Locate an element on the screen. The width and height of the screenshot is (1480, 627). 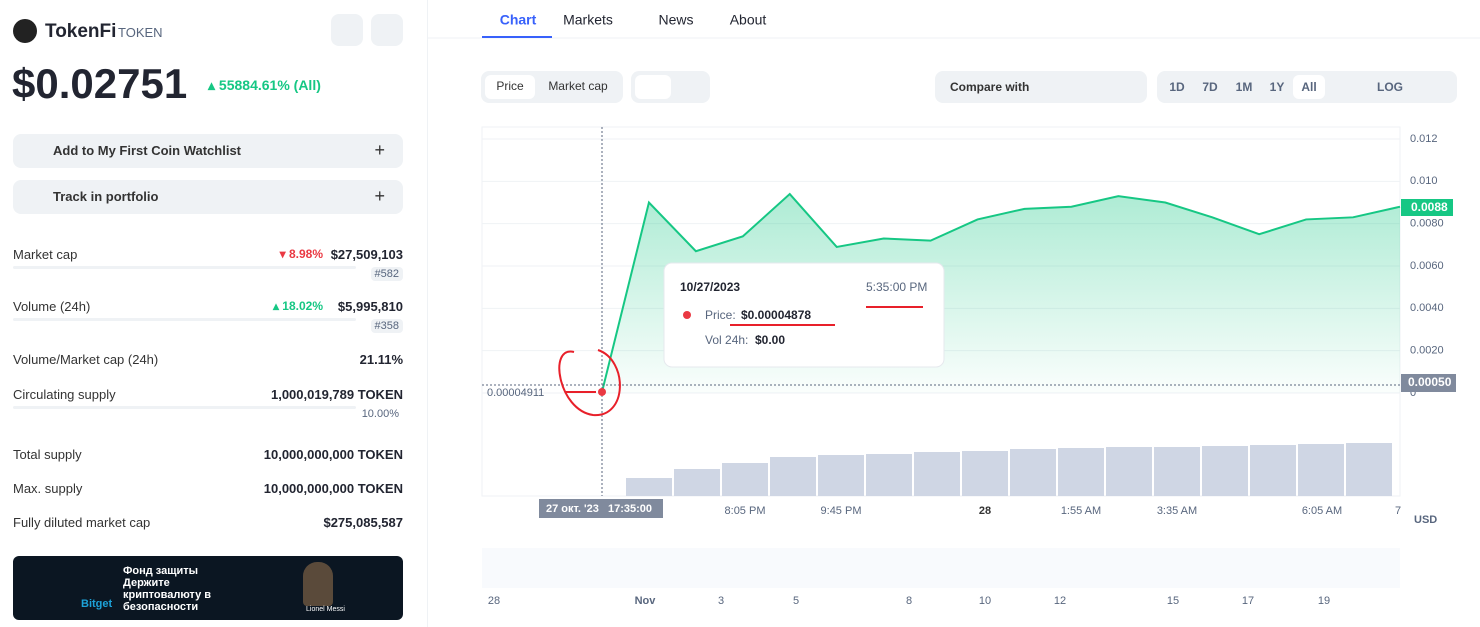
annotation-circle is located at coordinates (589, 383).